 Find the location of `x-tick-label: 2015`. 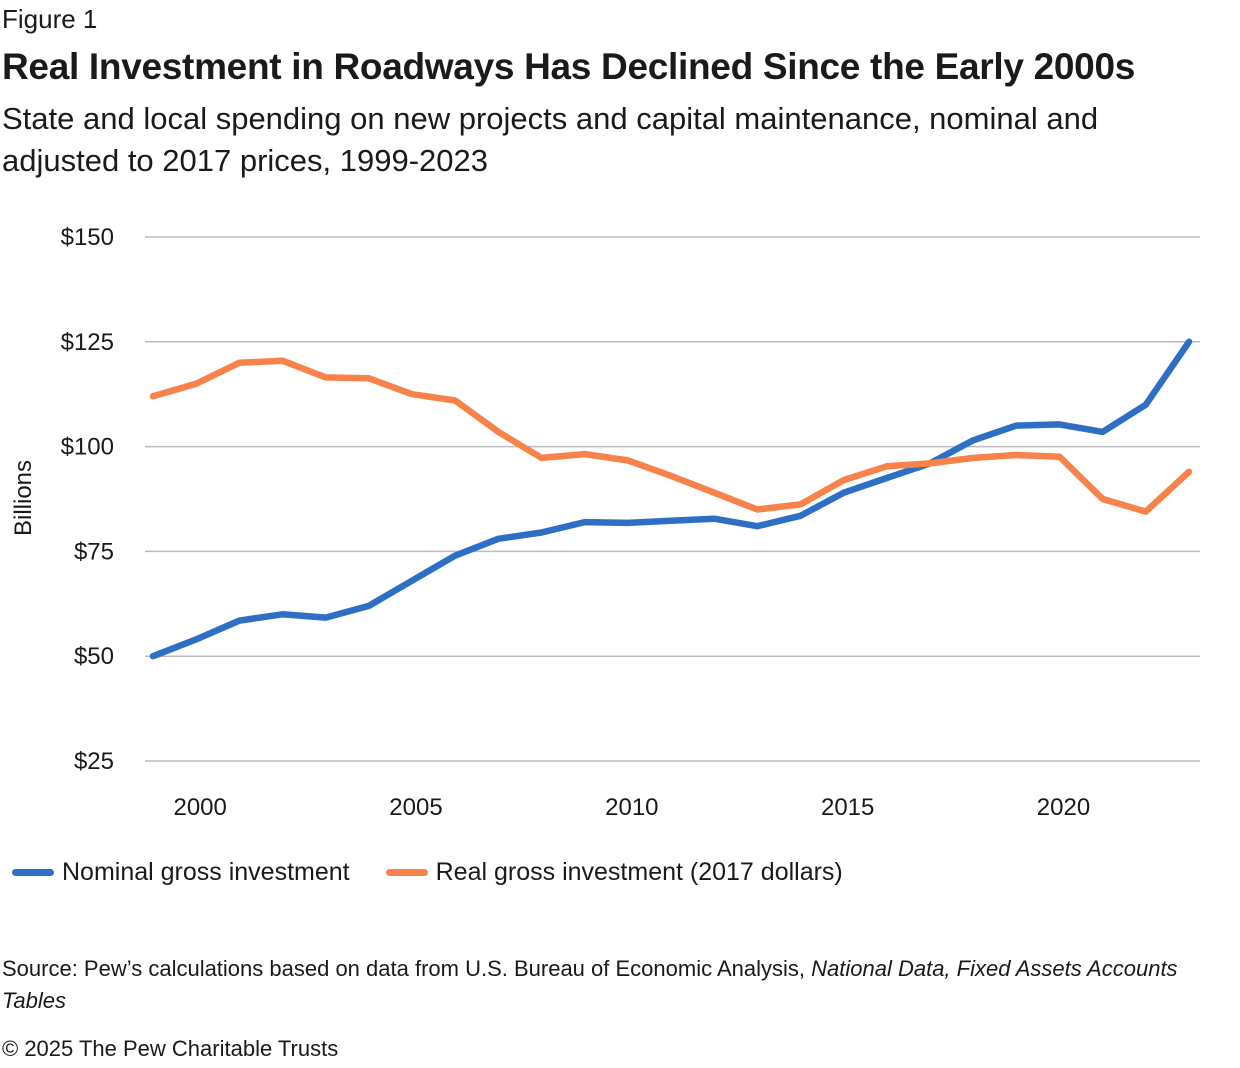

x-tick-label: 2015 is located at coordinates (847, 807).